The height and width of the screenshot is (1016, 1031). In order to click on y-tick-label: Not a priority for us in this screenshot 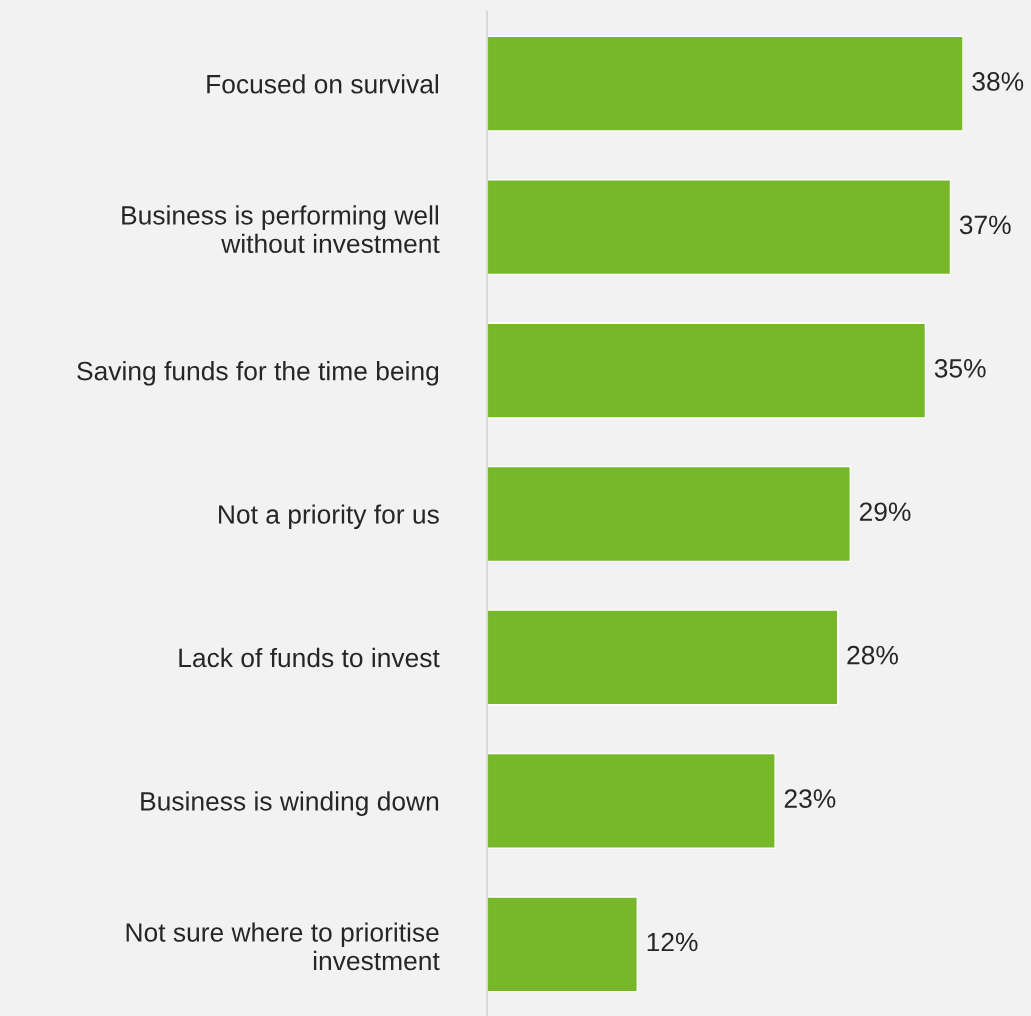, I will do `click(329, 517)`.